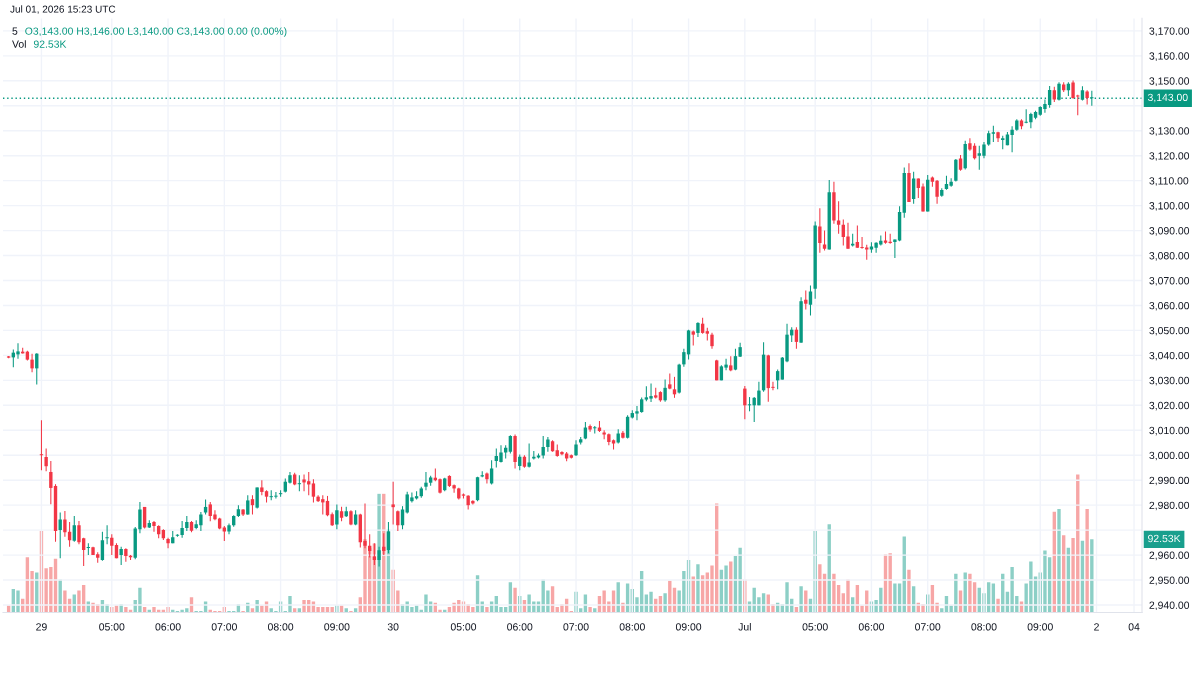 The width and height of the screenshot is (1200, 686). I want to click on text: Jul 01, 2026 15:23 UTC, so click(63, 9).